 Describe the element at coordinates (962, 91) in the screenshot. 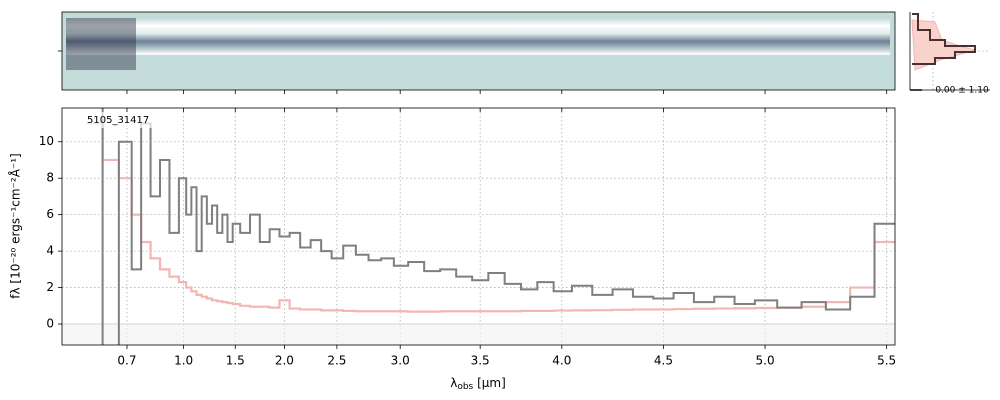

I see `profile-label: 0.00 ± 1.10` at that location.